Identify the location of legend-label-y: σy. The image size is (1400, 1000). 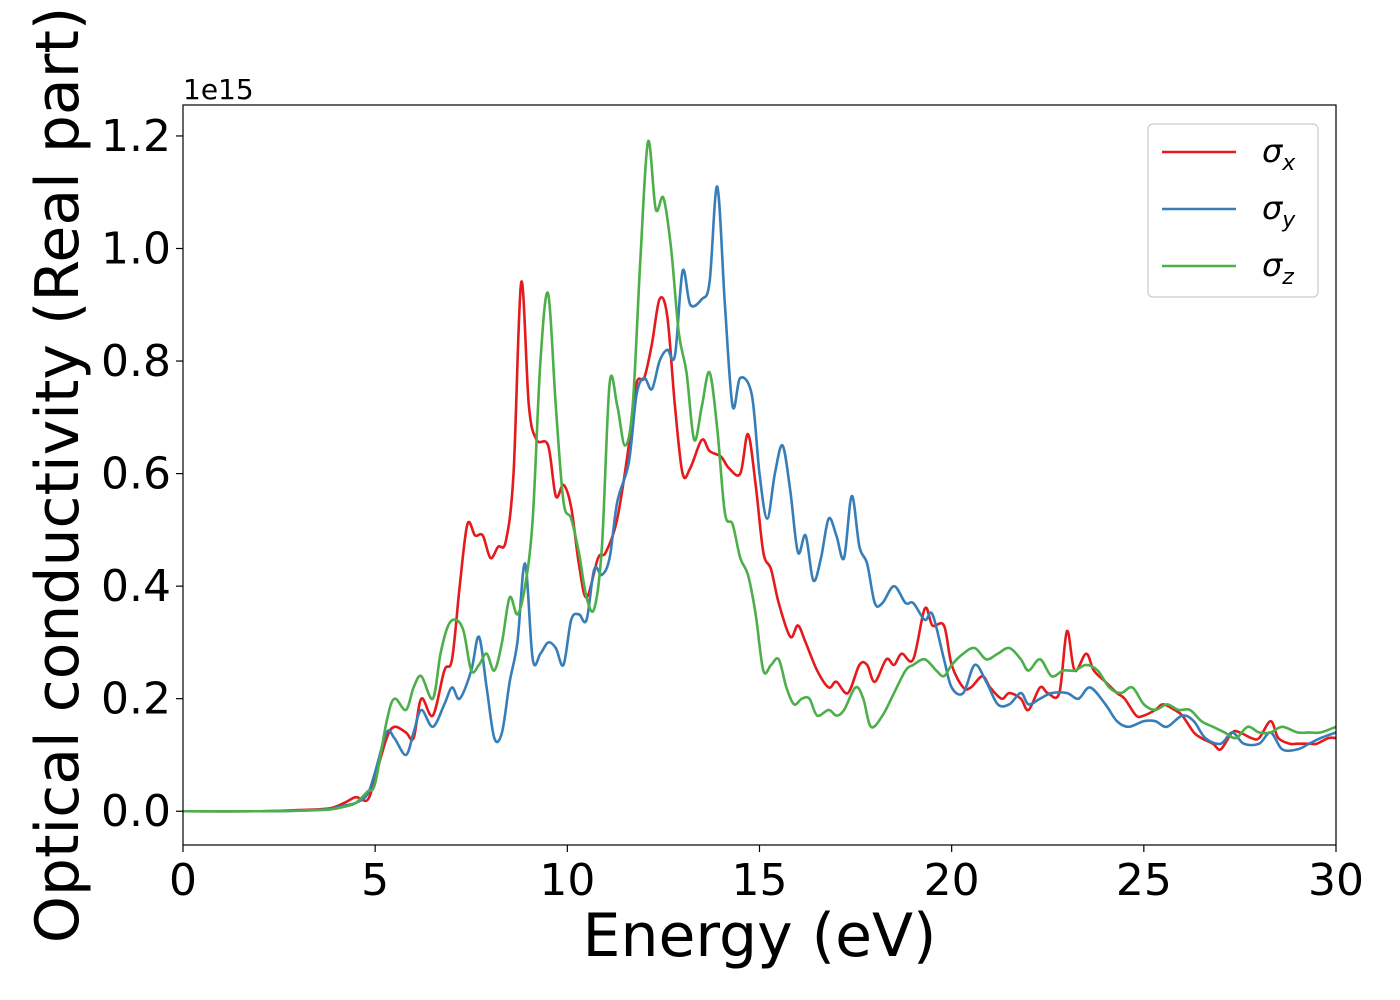
(1279, 211).